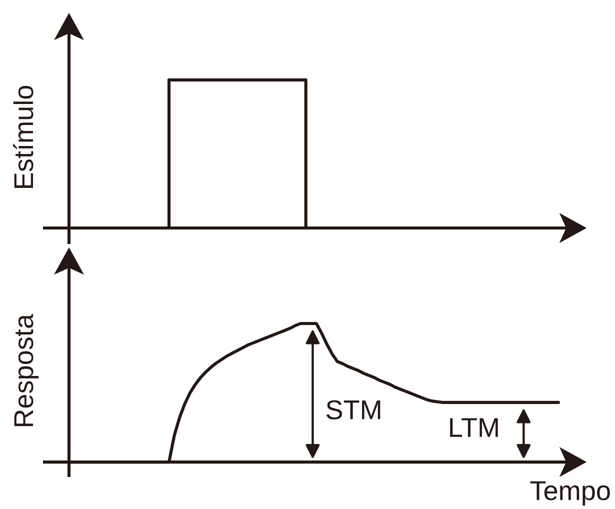  I want to click on y-axis-title: Resposta, so click(26, 370).